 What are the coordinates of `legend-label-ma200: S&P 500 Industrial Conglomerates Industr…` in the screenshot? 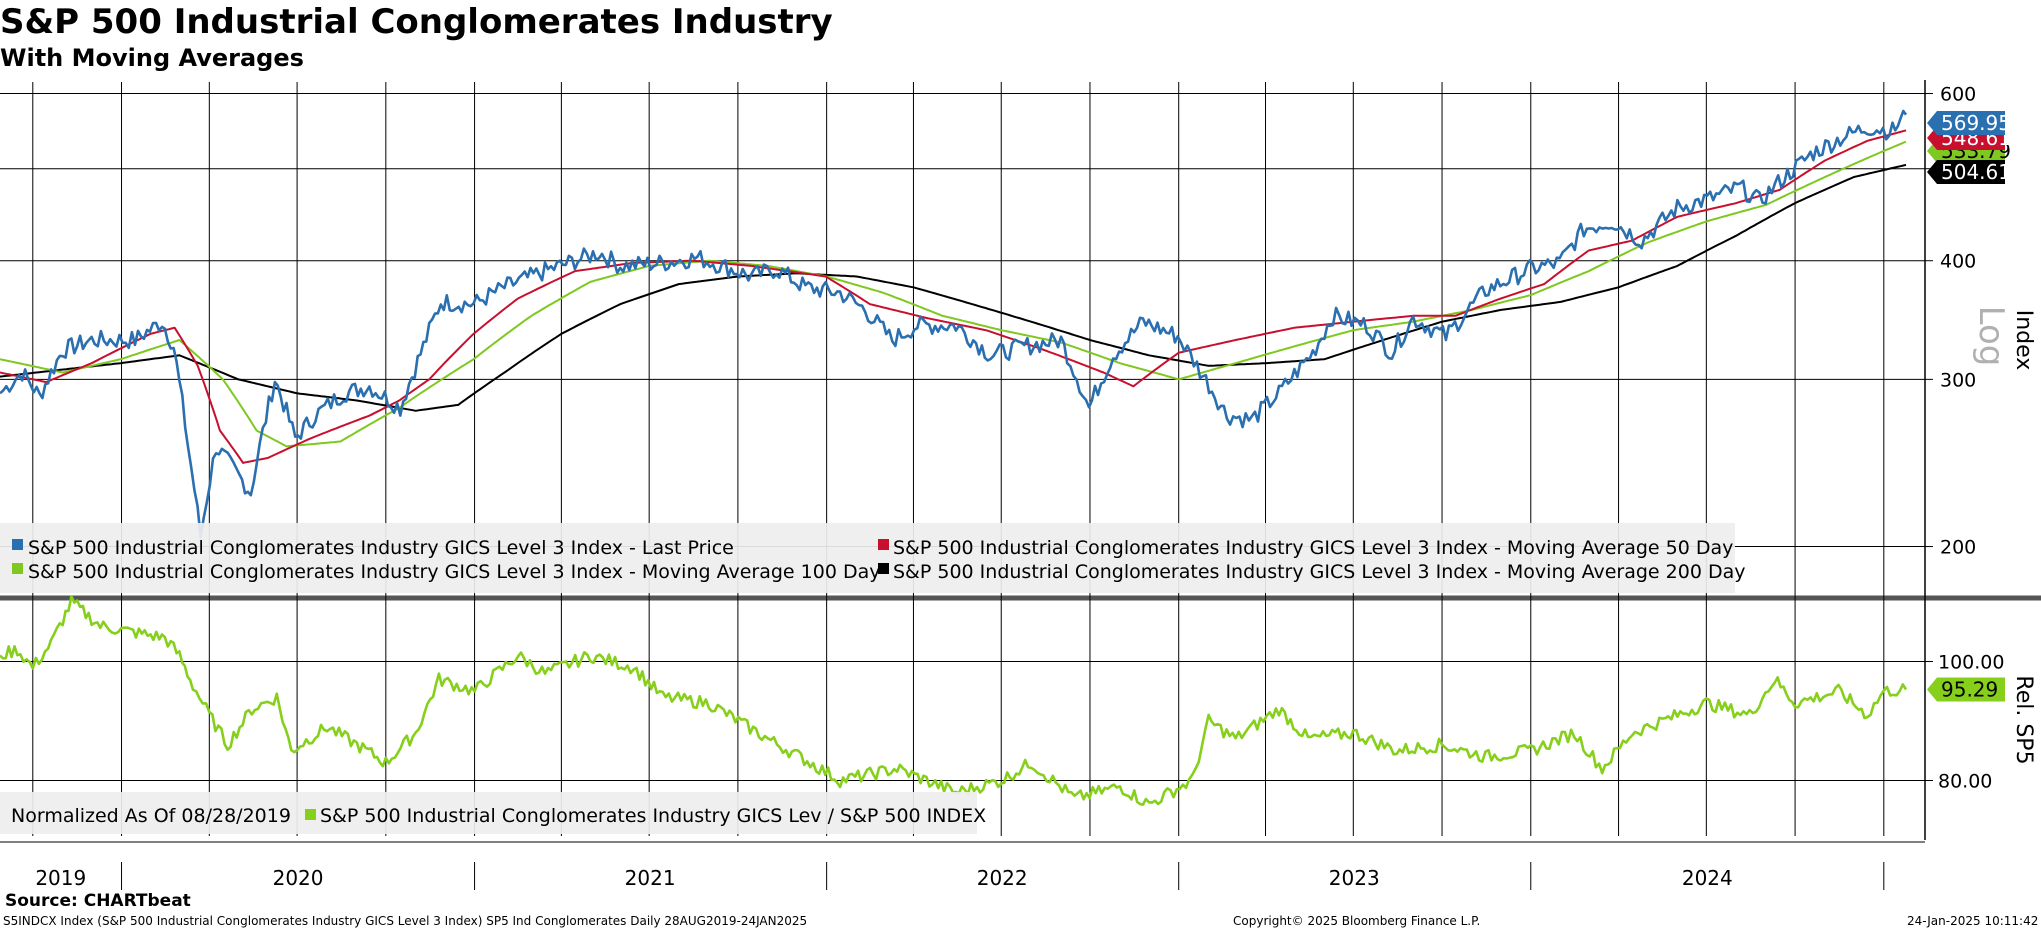 It's located at (1319, 572).